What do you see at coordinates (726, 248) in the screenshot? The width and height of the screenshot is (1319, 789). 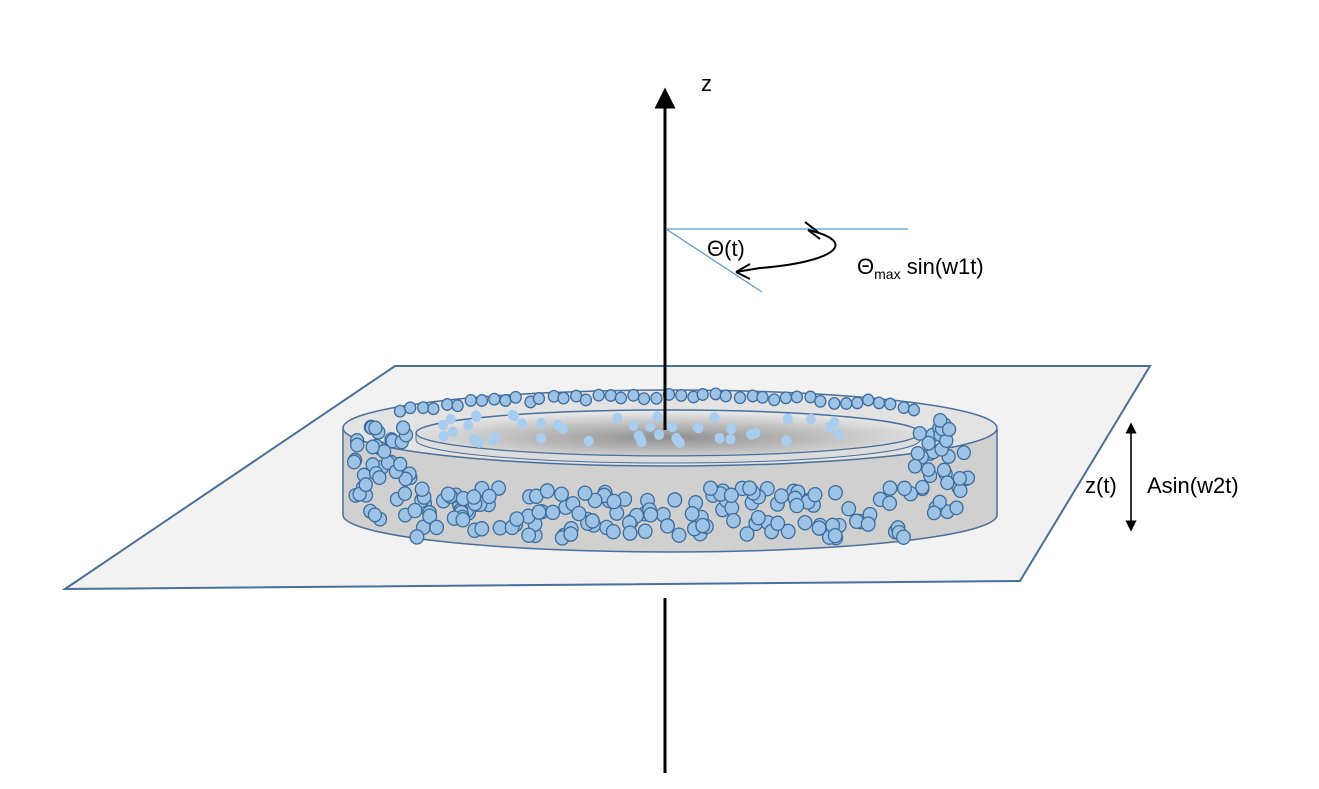 I see `theta-label: Θ(t)` at bounding box center [726, 248].